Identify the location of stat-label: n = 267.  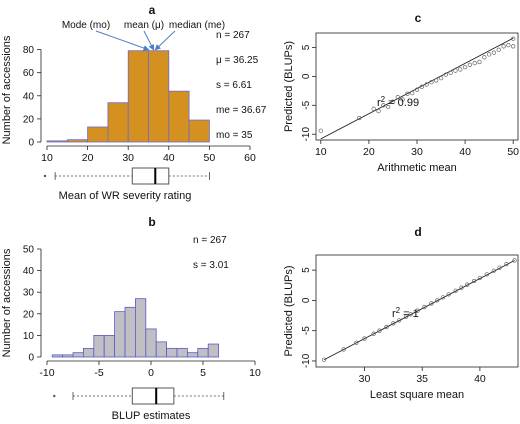
(210, 240).